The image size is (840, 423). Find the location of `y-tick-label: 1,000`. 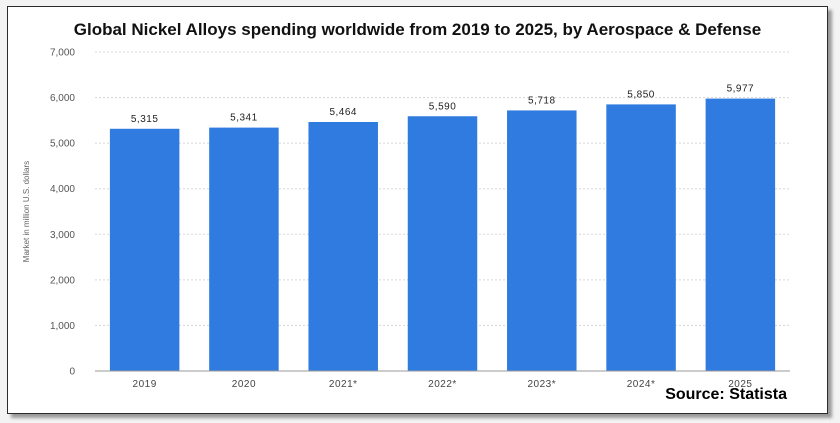

y-tick-label: 1,000 is located at coordinates (62, 326).